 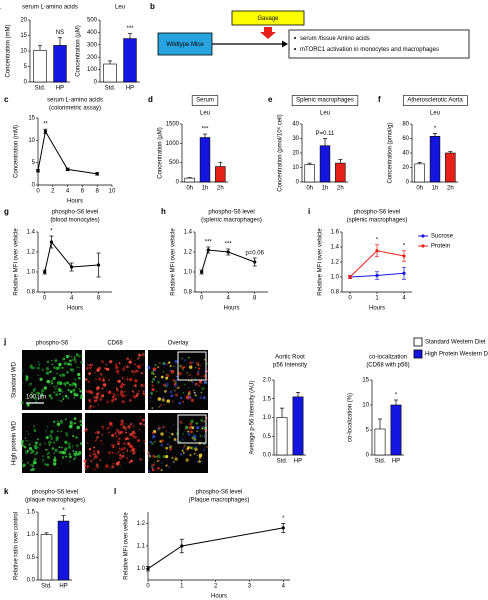 What do you see at coordinates (267, 399) in the screenshot?
I see `y-tick-label: 1.5` at bounding box center [267, 399].